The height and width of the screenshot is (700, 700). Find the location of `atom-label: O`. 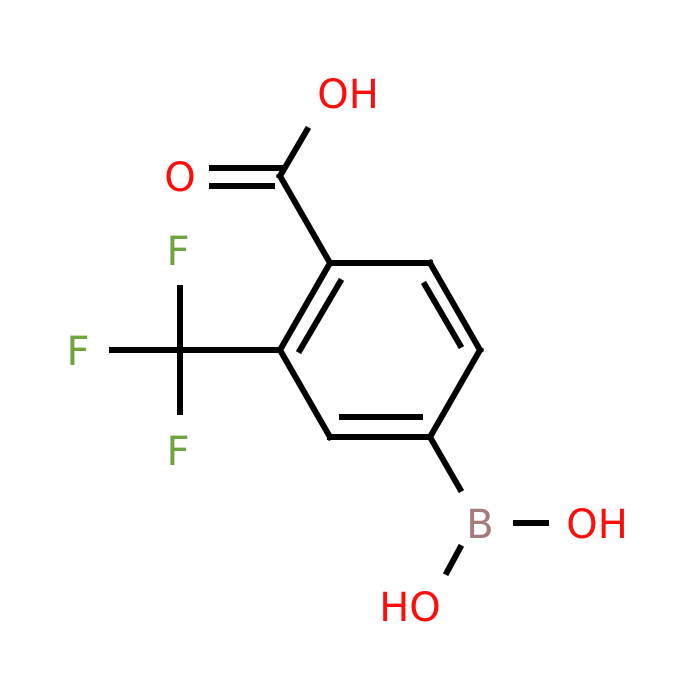

atom-label: O is located at coordinates (179, 178).